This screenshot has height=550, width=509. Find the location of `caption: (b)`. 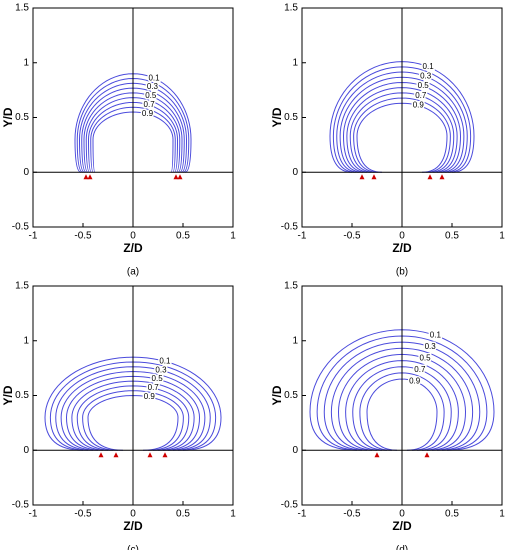

caption: (b) is located at coordinates (402, 272).